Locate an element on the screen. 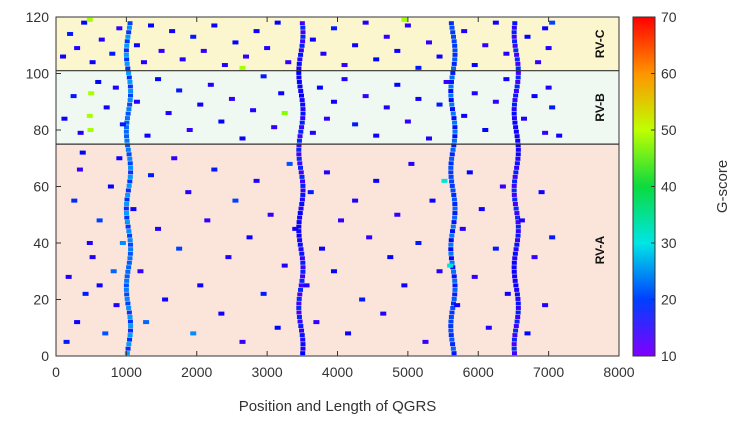  colorbar-title: G-score is located at coordinates (722, 186).